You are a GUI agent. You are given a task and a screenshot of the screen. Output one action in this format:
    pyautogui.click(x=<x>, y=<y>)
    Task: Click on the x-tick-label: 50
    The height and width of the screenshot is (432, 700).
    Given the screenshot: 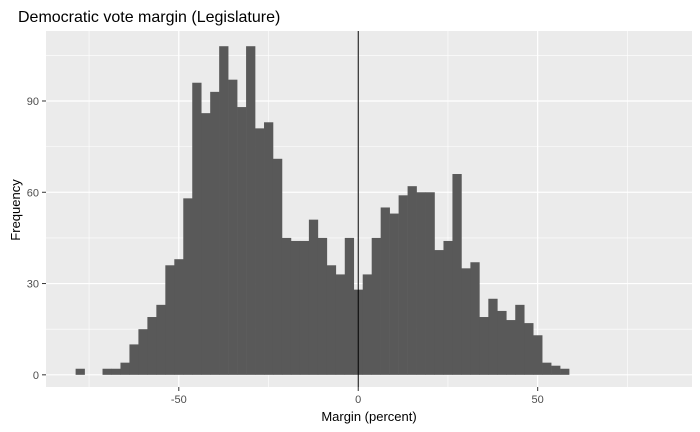 What is the action you would take?
    pyautogui.click(x=538, y=400)
    